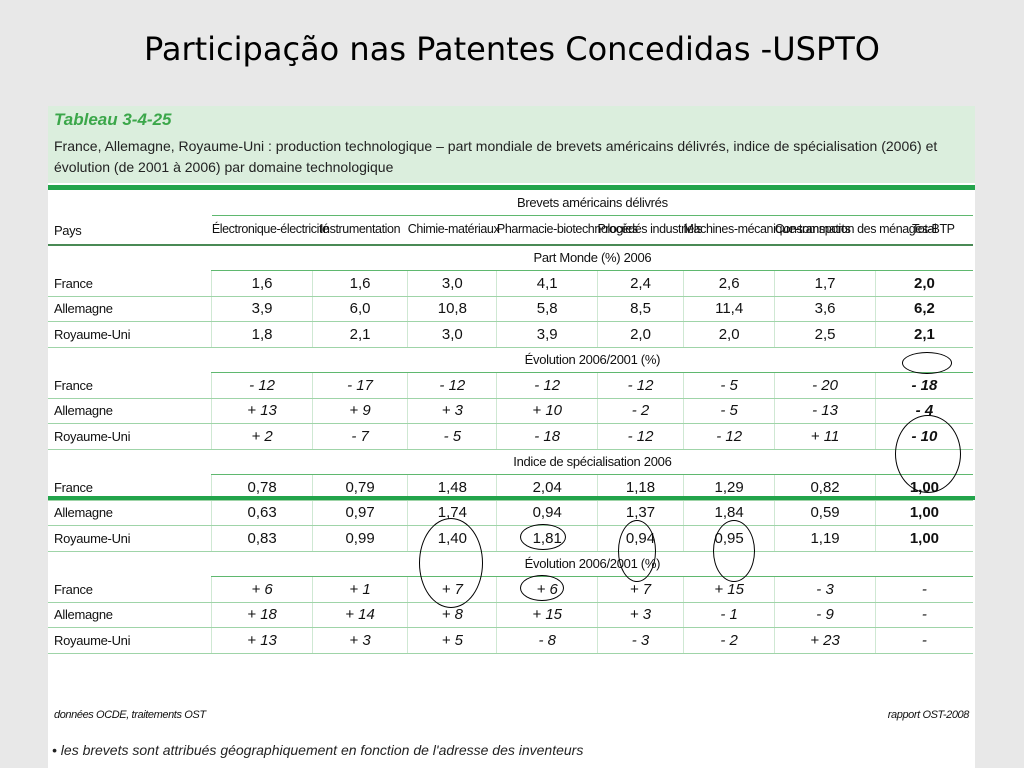 The image size is (1024, 768). I want to click on value-cell: + 15, so click(547, 615).